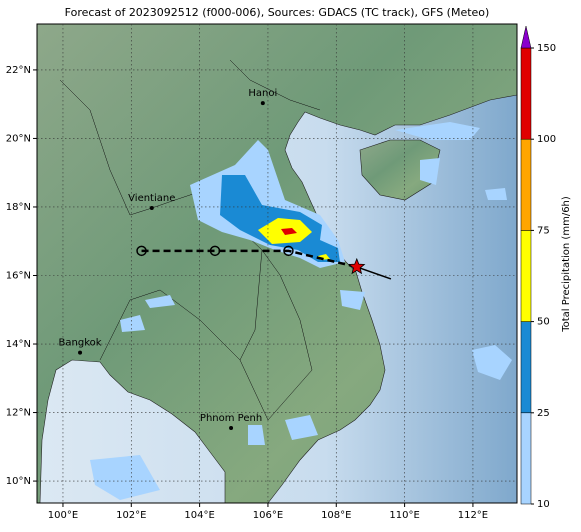 The image size is (581, 532). Describe the element at coordinates (546, 139) in the screenshot. I see `colorbar-tick-label: 100` at that location.